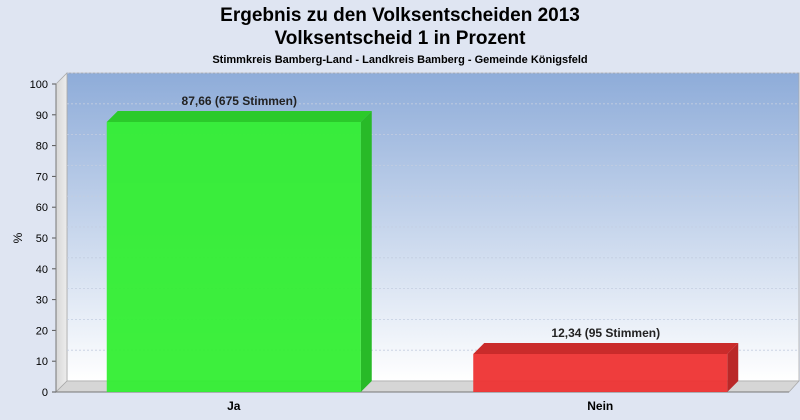  I want to click on chart-title-line-2: Volksentscheid 1 in Prozent, so click(400, 38).